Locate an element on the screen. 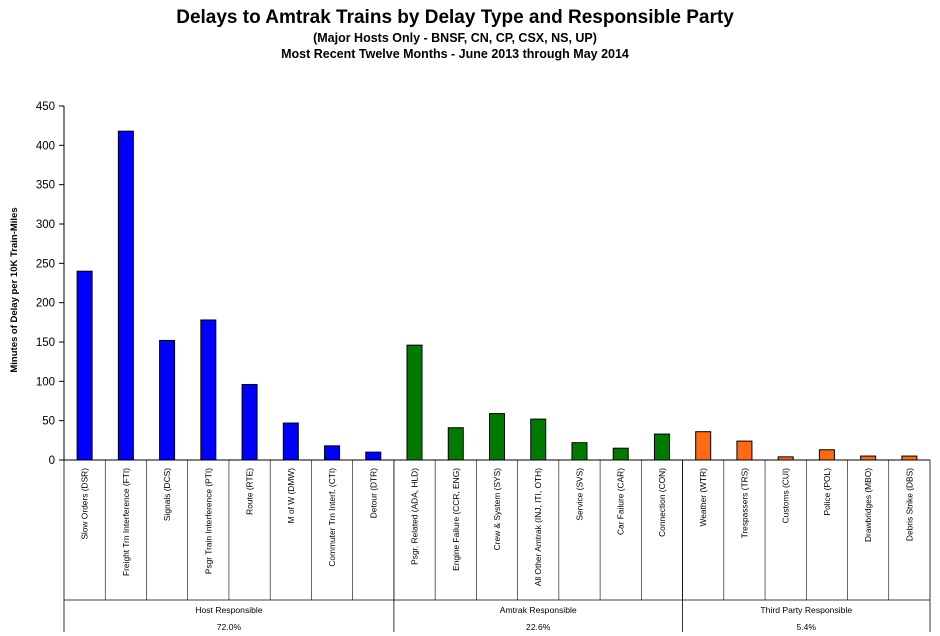 This screenshot has height=636, width=940. y-tick-label: 200 is located at coordinates (45, 304).